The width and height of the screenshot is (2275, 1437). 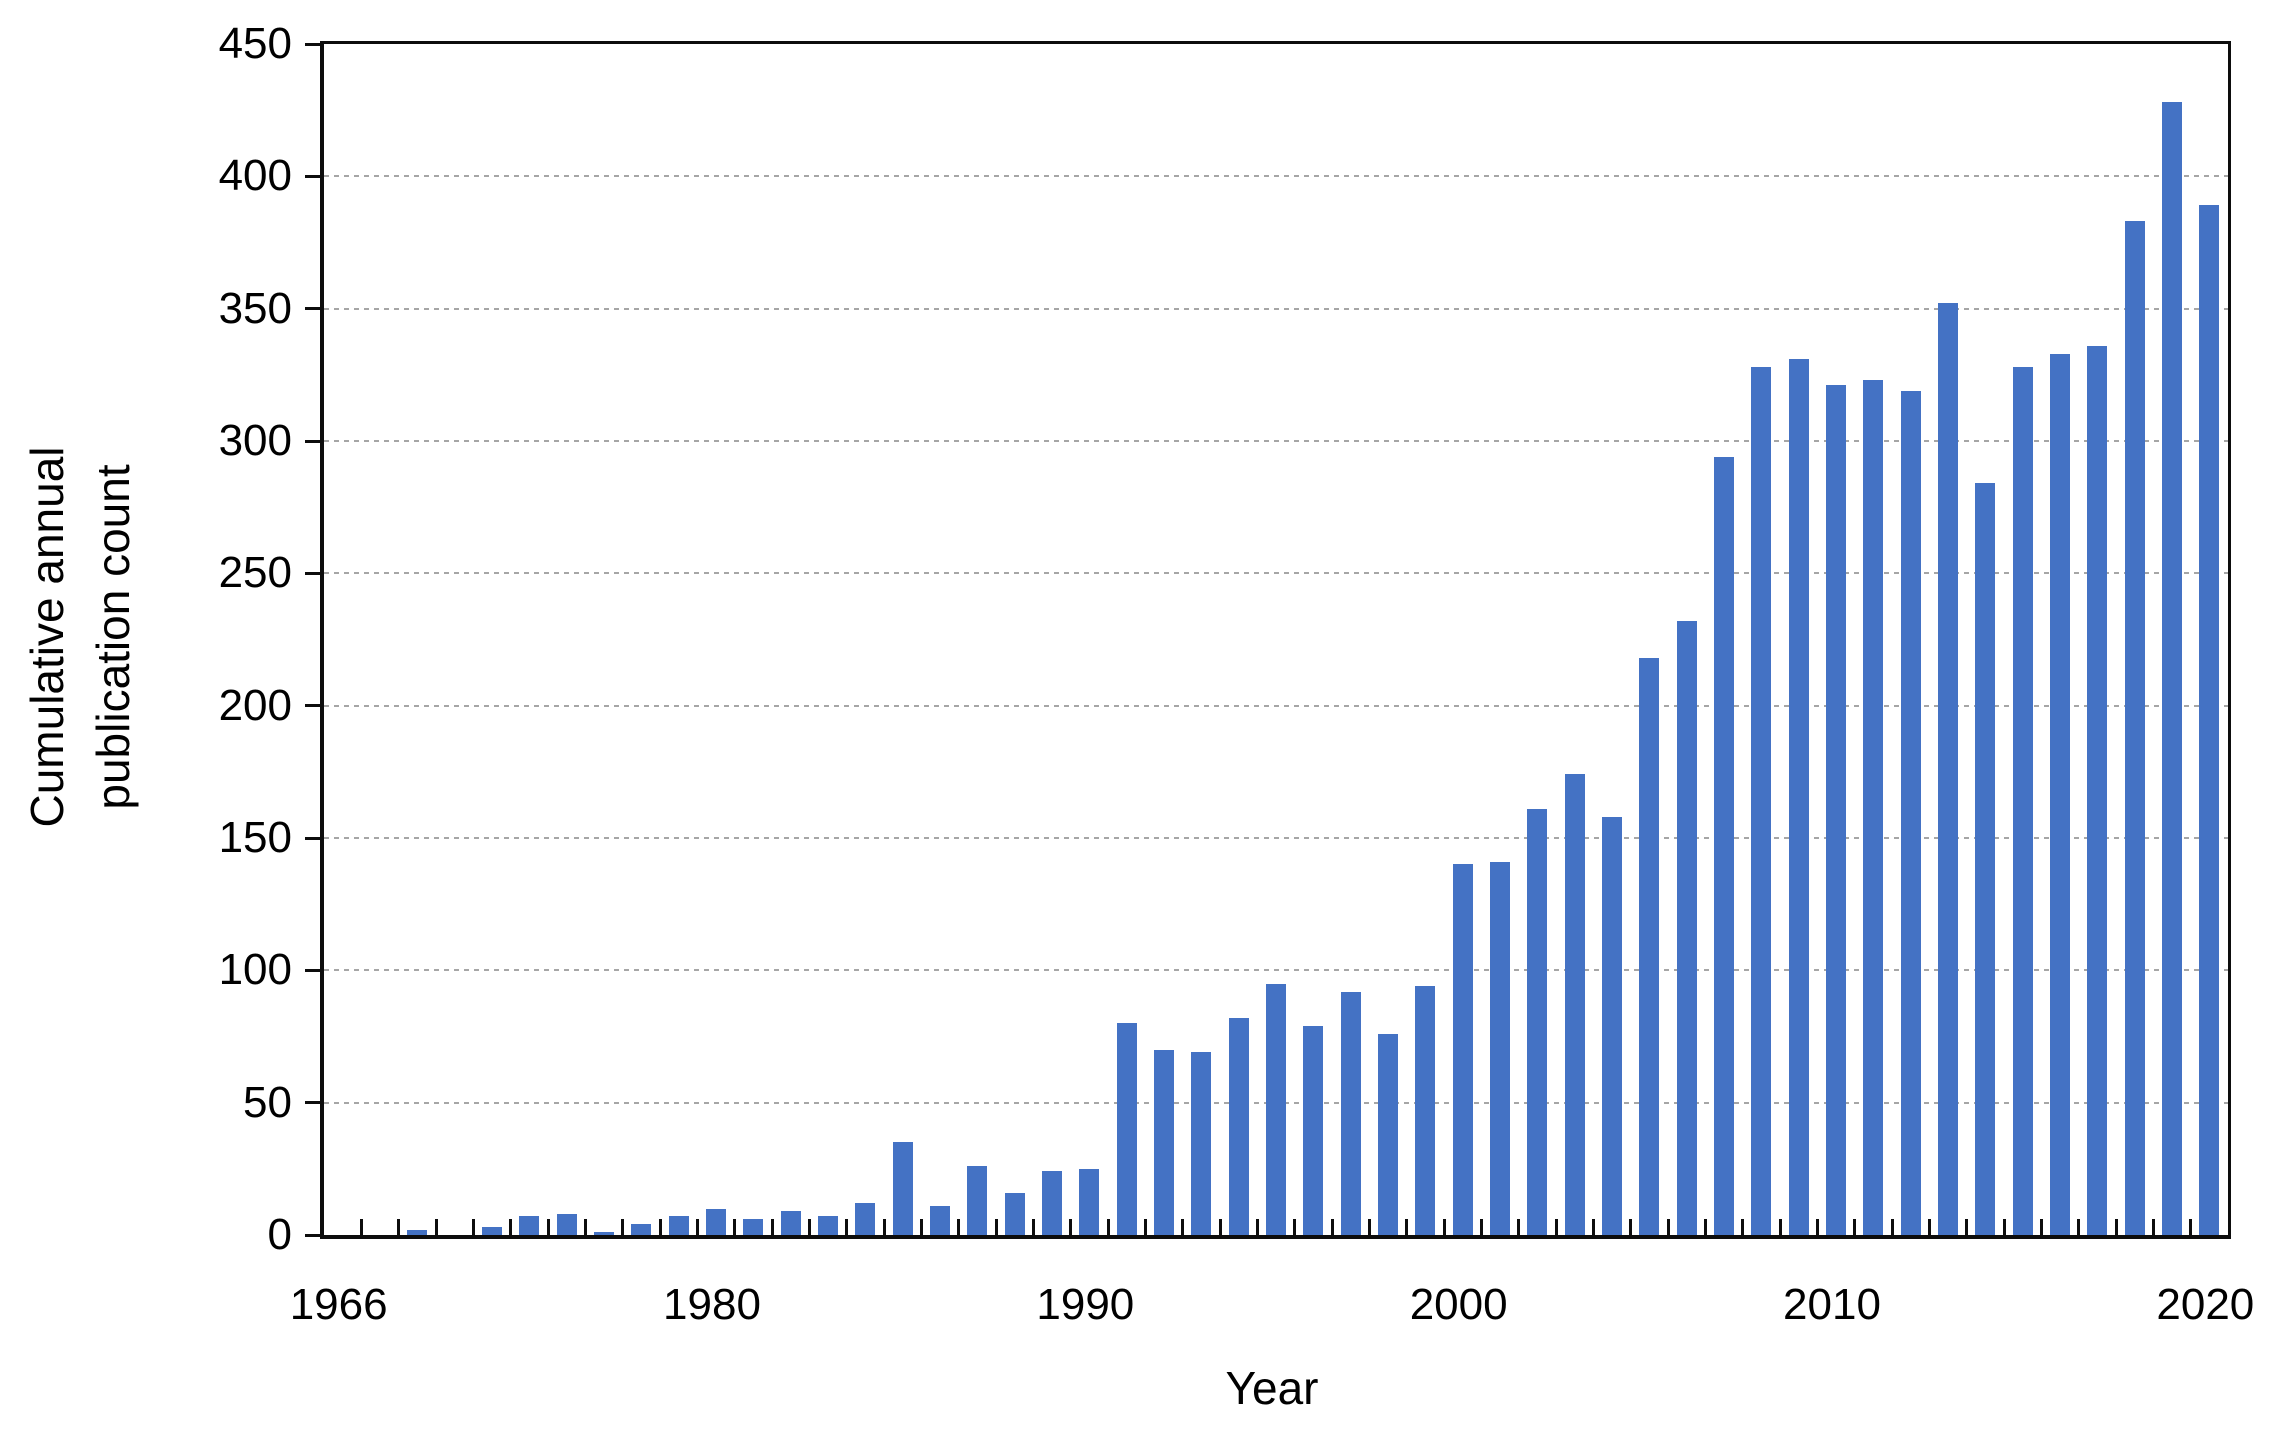 I want to click on bar-1995, so click(x=1276, y=1109).